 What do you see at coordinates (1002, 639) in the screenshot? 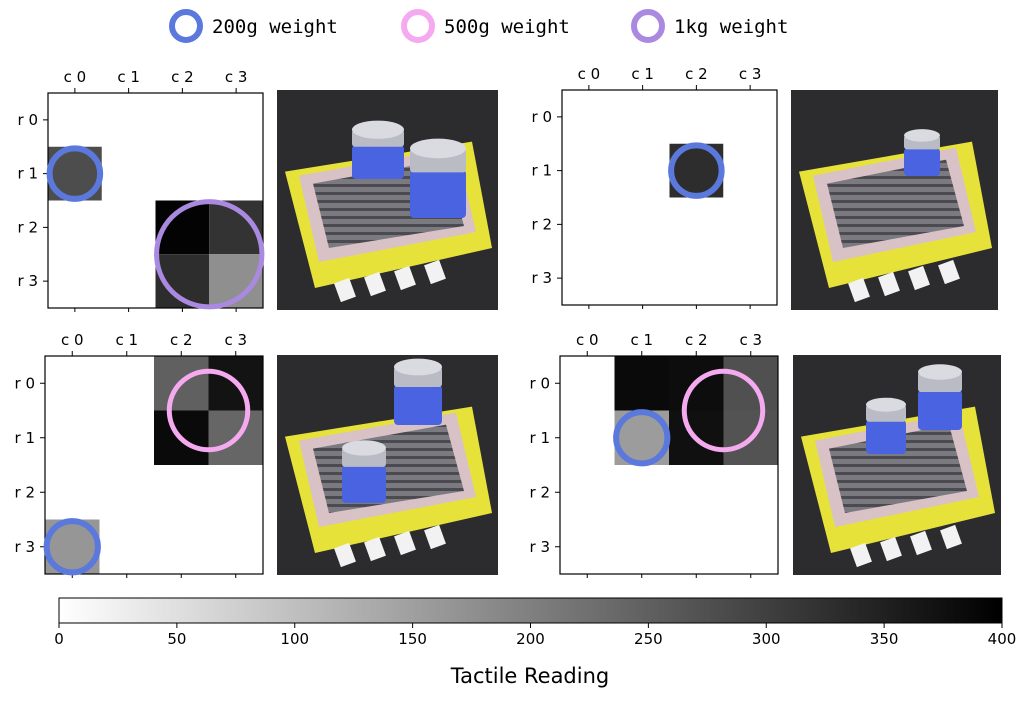
I see `colorbar-tick-label: 400` at bounding box center [1002, 639].